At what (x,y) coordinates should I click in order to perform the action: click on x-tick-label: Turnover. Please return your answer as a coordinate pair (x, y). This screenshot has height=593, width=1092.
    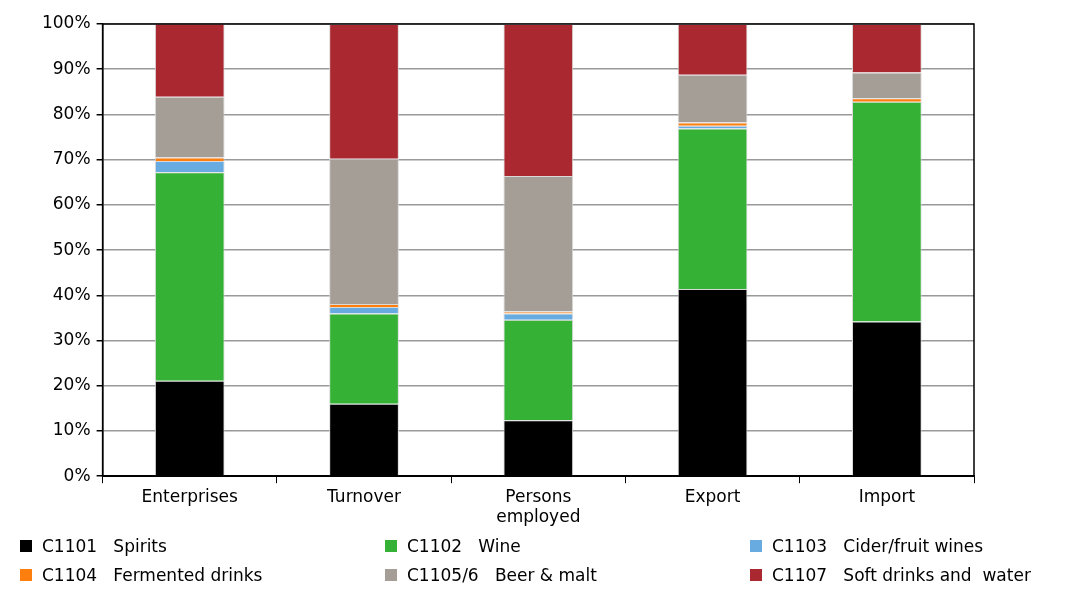
    Looking at the image, I should click on (364, 495).